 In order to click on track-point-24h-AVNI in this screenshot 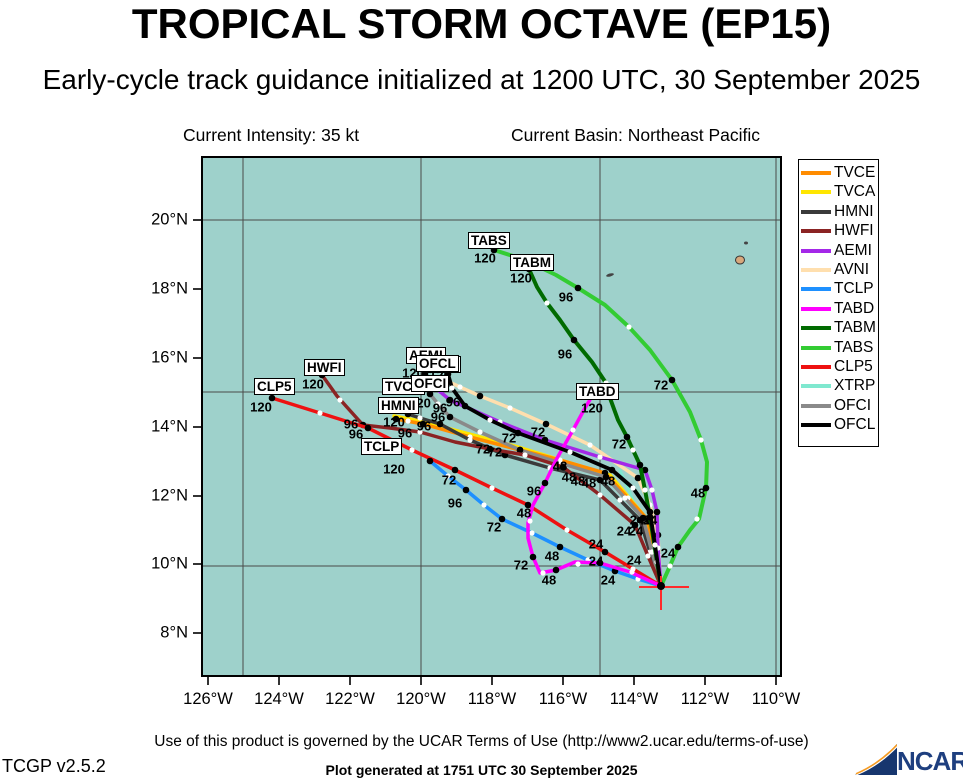, I will do `click(480, 396)`.